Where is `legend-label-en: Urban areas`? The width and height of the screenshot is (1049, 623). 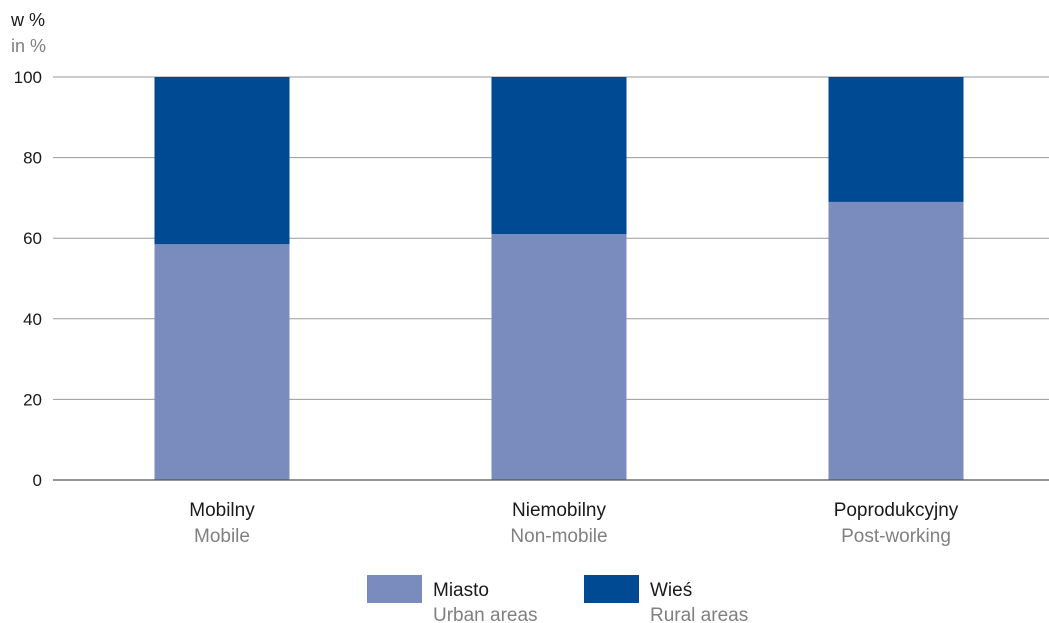 legend-label-en: Urban areas is located at coordinates (485, 614).